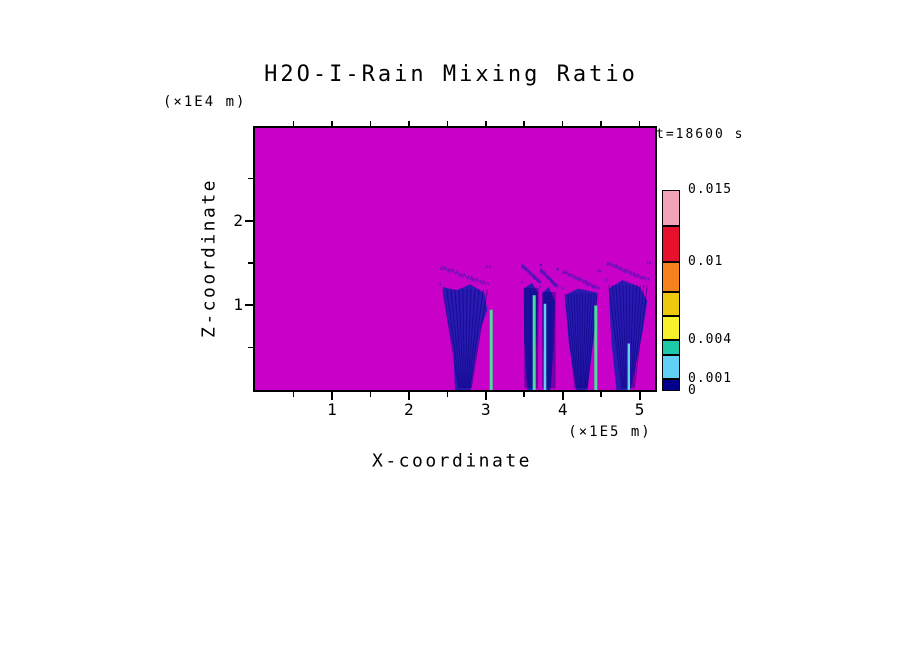 The image size is (904, 654). I want to click on x-axis-label: X-coordinate, so click(452, 461).